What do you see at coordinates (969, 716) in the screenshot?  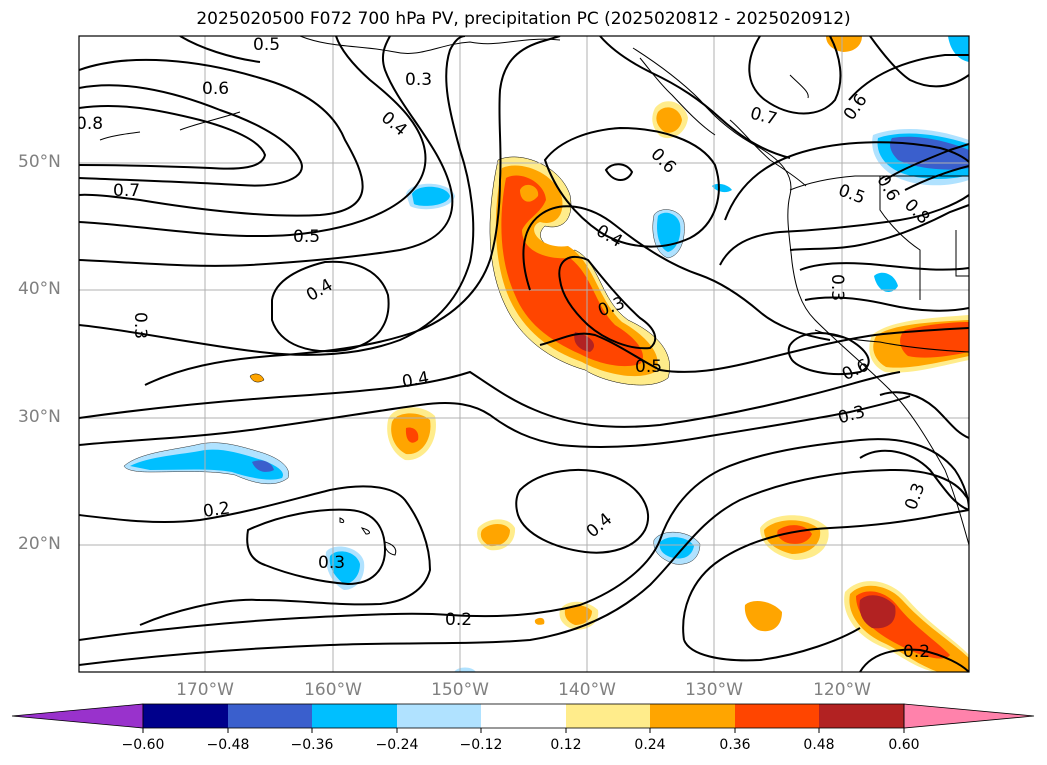 I see `colorbar-extend-high` at bounding box center [969, 716].